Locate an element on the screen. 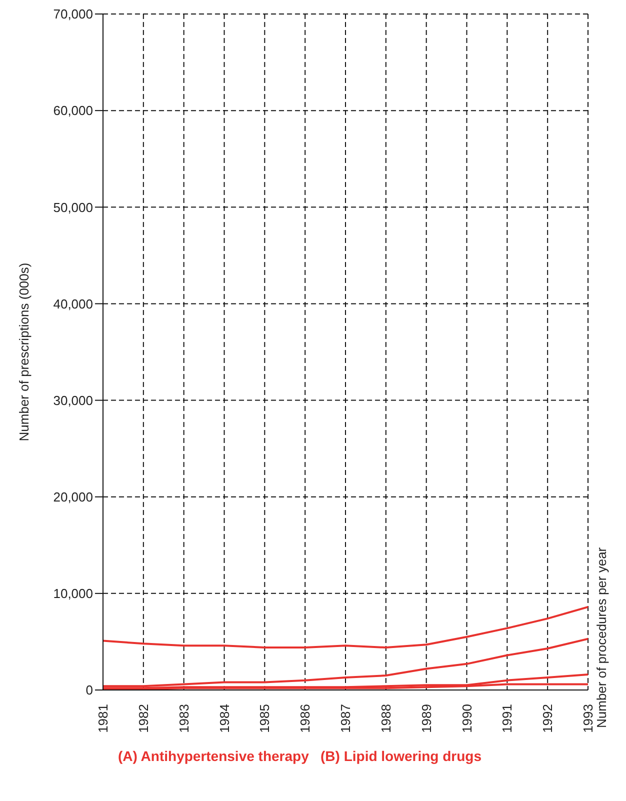 The image size is (626, 801). x-tick-label: 1987 is located at coordinates (345, 718).